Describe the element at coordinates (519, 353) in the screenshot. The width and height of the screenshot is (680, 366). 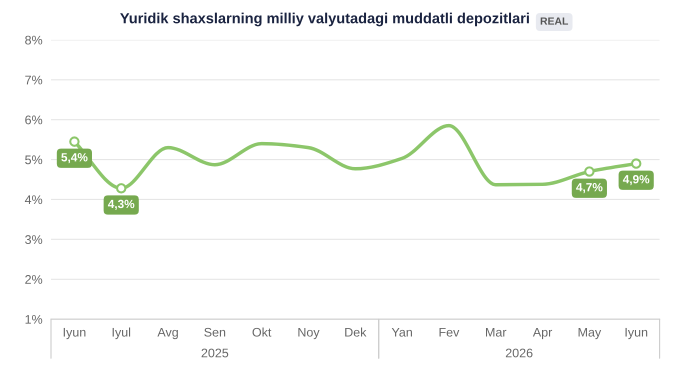
I see `text: 2026` at that location.